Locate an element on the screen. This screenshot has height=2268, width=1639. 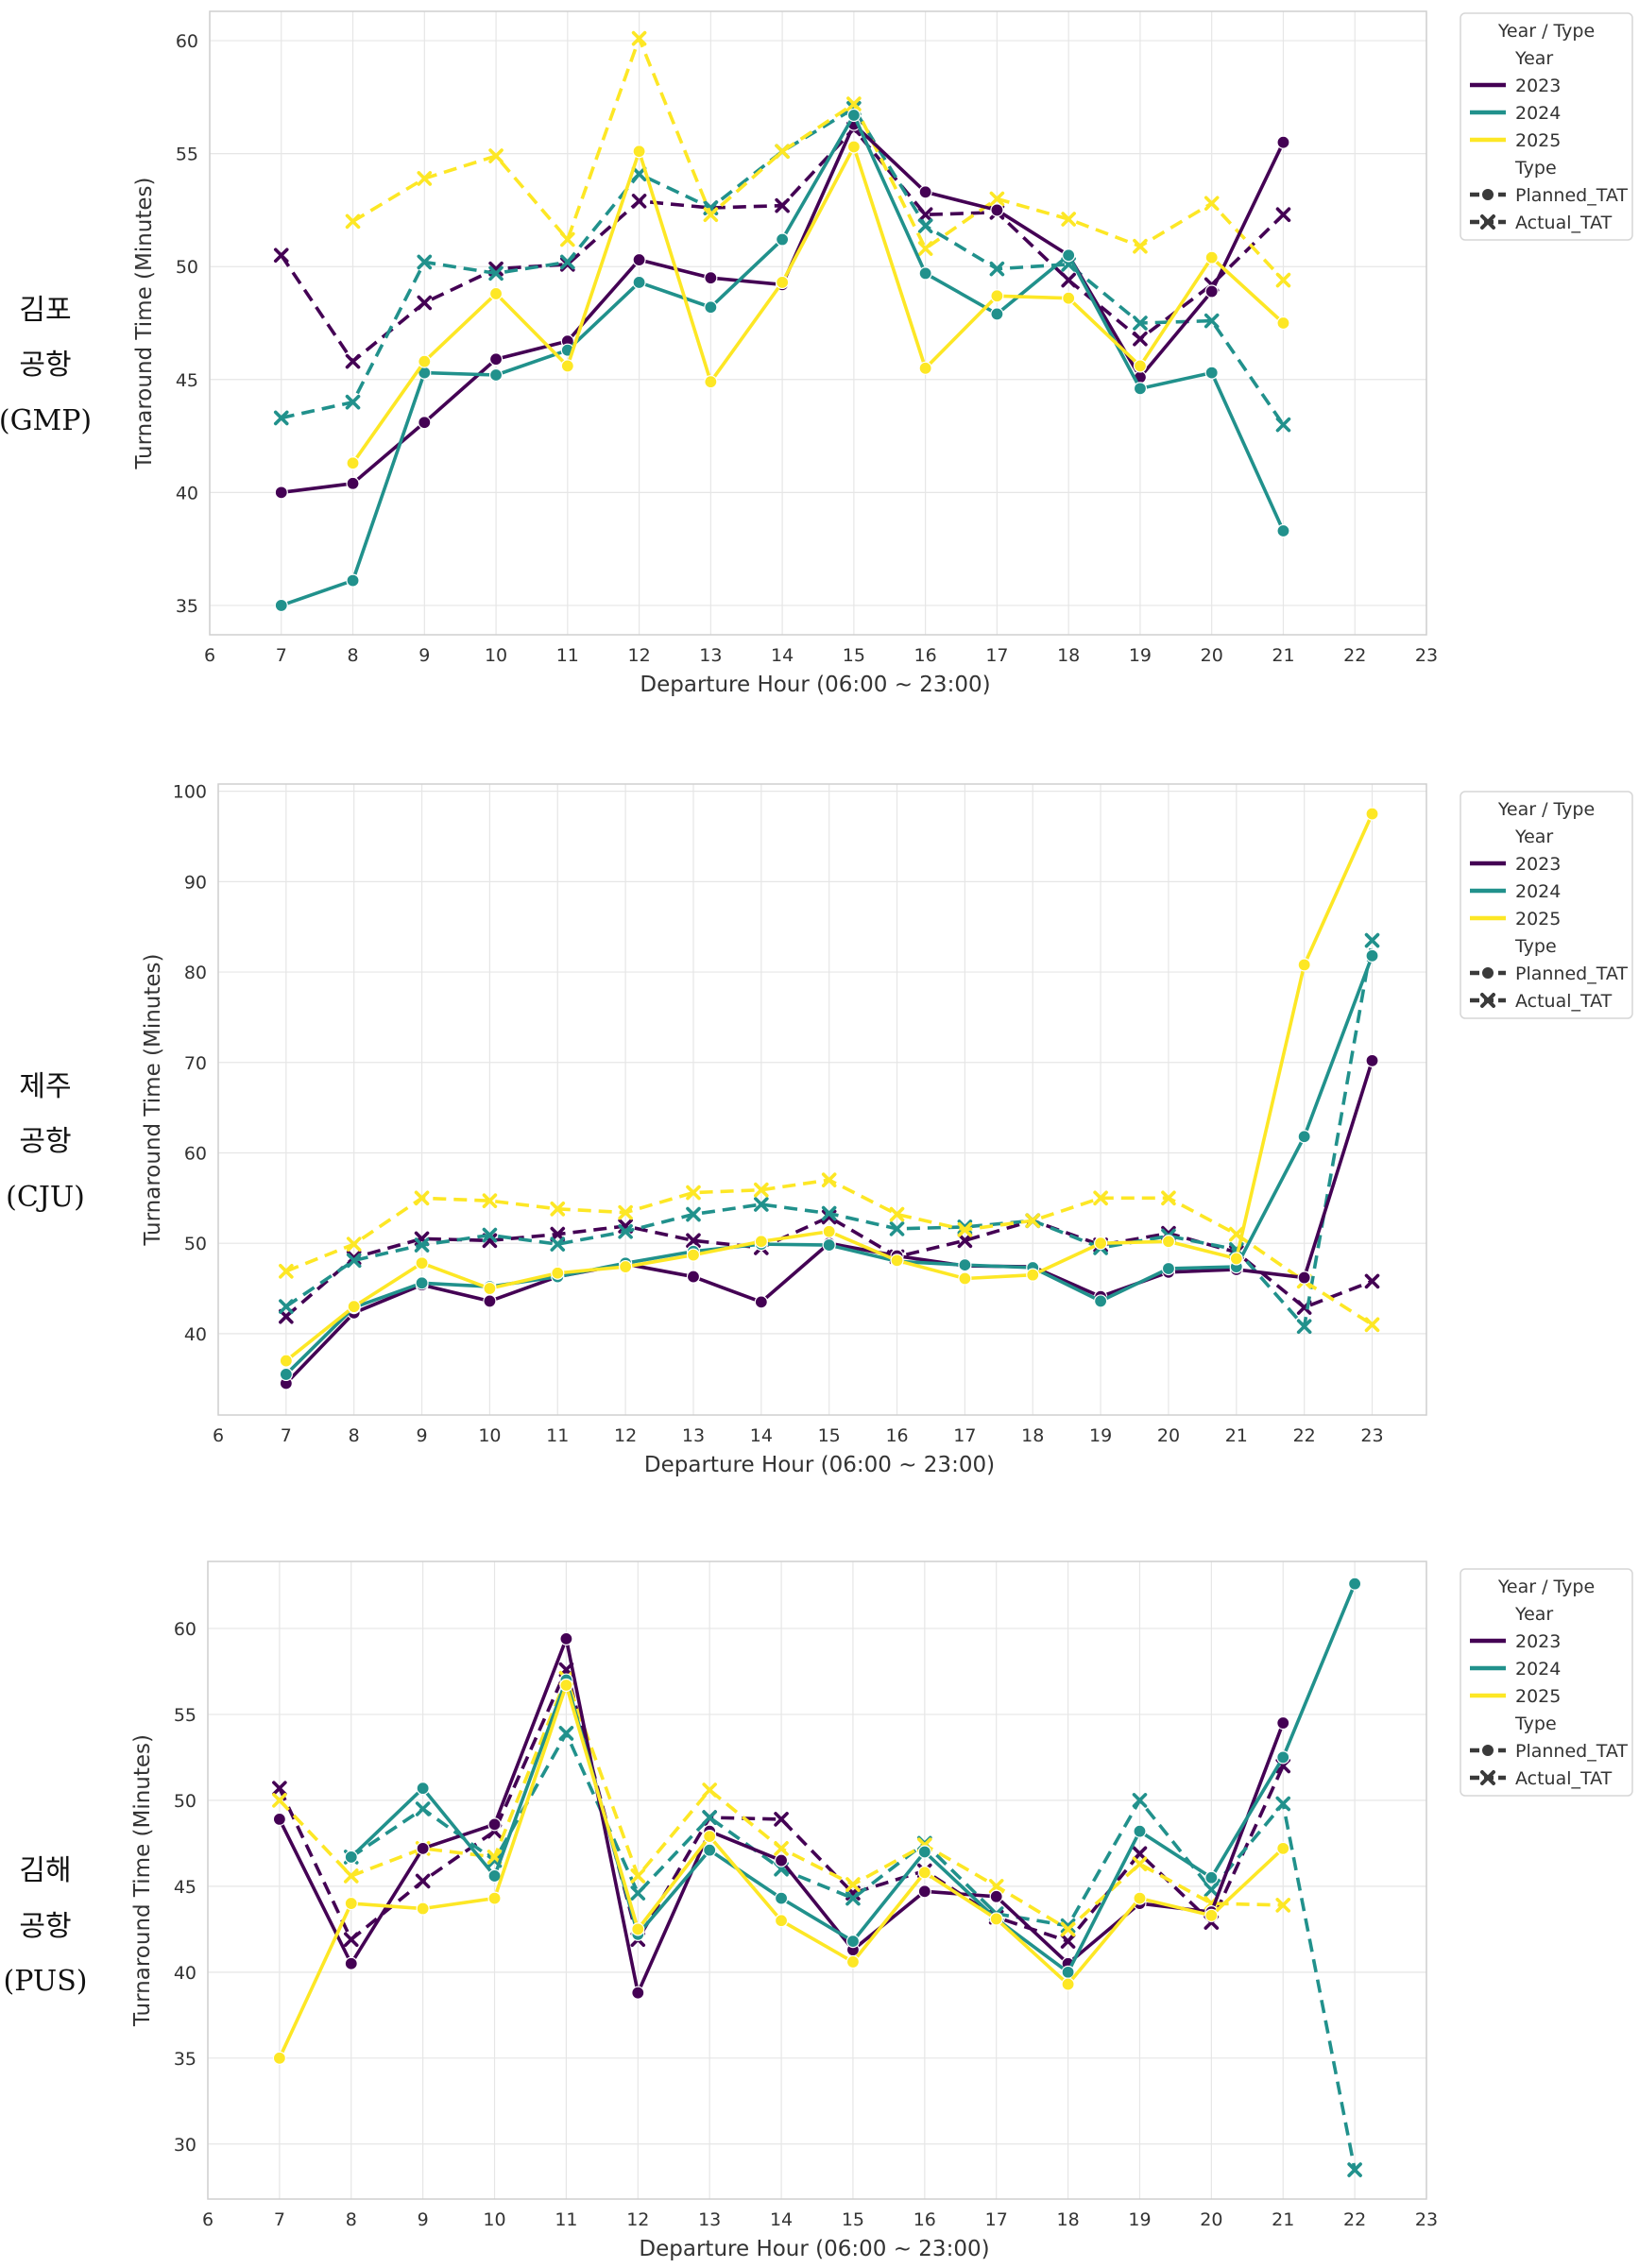
x-tick-label: 19 is located at coordinates (1140, 656).